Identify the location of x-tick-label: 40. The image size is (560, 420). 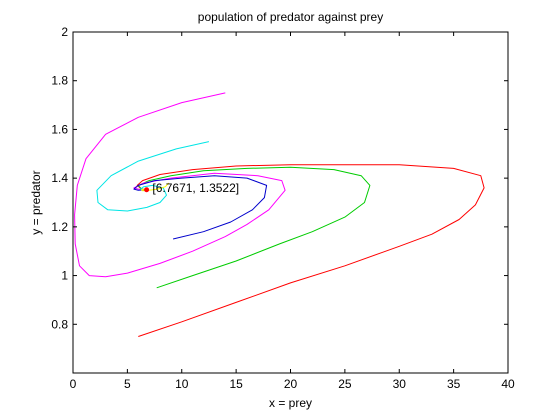
(508, 384).